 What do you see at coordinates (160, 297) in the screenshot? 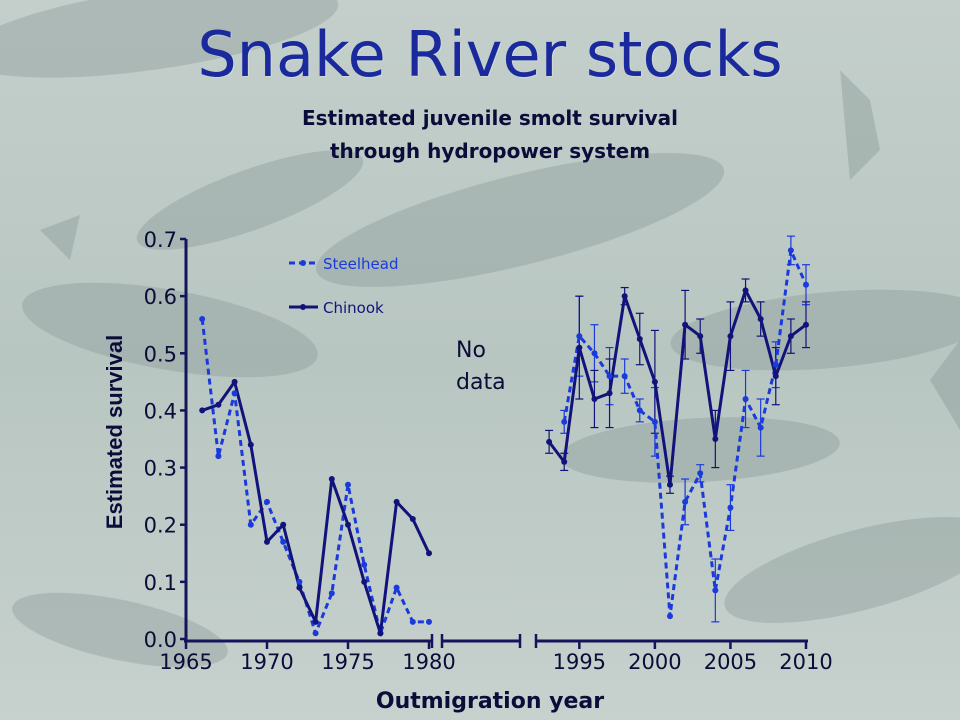
I see `y-tick-label: 0.6` at bounding box center [160, 297].